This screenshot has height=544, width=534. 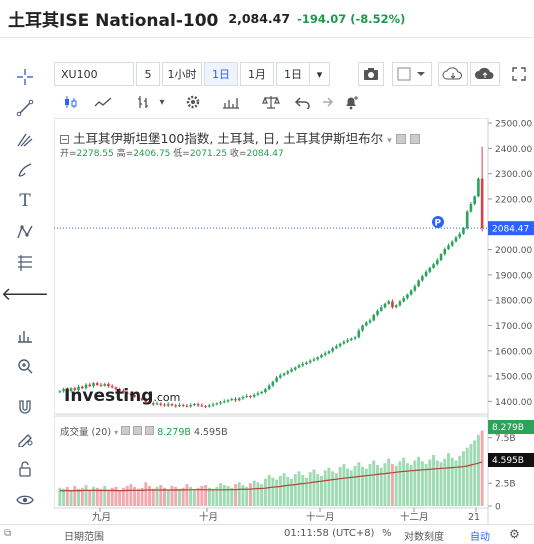 I want to click on symbol-input: XU100, so click(x=94, y=74).